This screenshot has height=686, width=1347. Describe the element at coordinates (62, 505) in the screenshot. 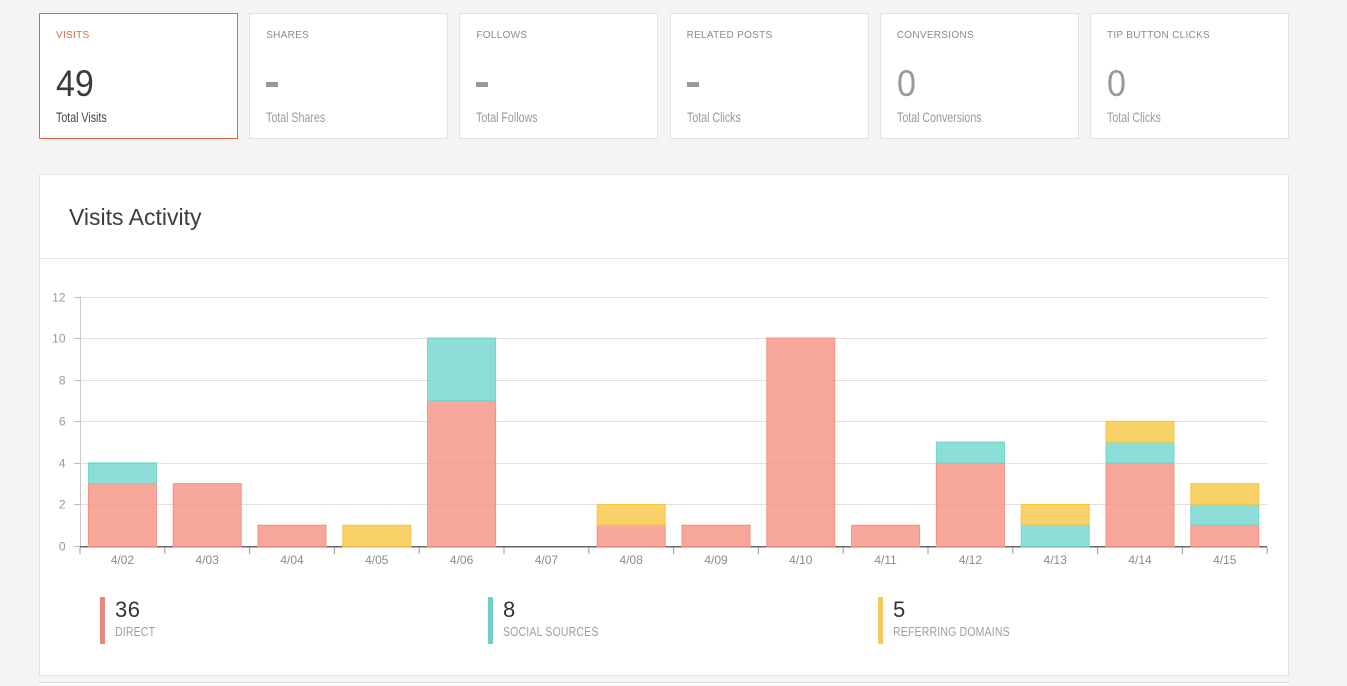

I see `svg-text: 2` at that location.